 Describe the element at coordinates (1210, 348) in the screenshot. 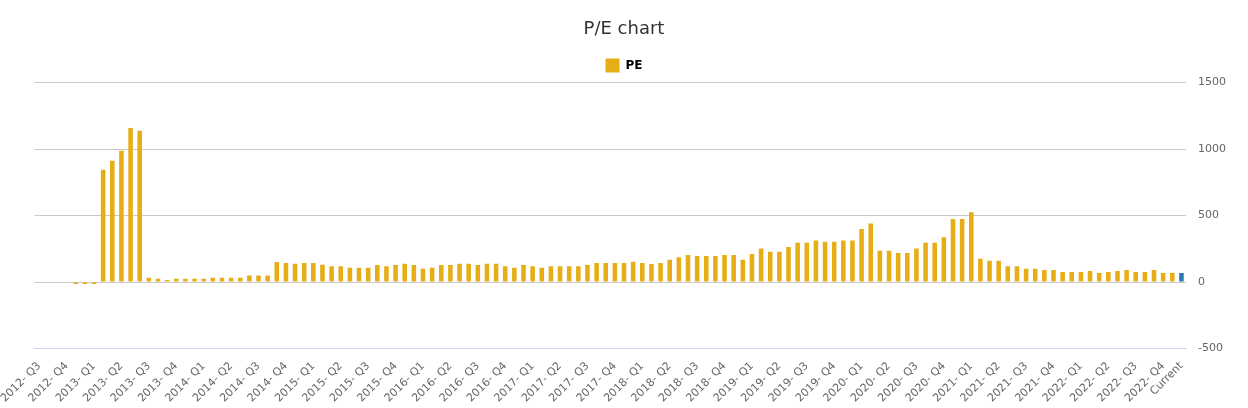

I see `y-tick-label: -500` at that location.